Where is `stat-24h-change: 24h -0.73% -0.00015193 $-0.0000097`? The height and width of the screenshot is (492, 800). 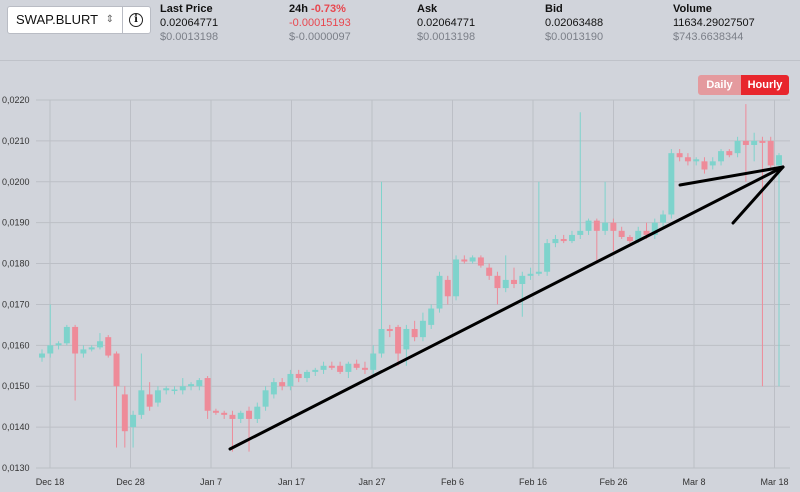 stat-24h-change: 24h -0.73% -0.00015193 $-0.0000097 is located at coordinates (320, 23).